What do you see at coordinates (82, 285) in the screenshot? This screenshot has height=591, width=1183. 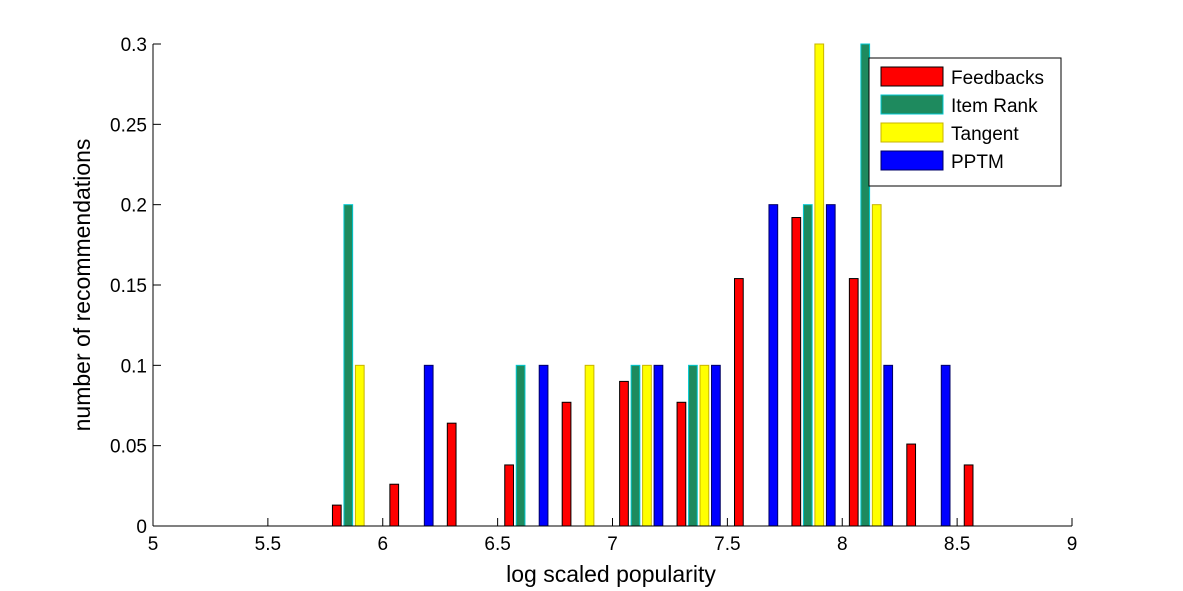 I see `y-axis-label: number of recommendations` at bounding box center [82, 285].